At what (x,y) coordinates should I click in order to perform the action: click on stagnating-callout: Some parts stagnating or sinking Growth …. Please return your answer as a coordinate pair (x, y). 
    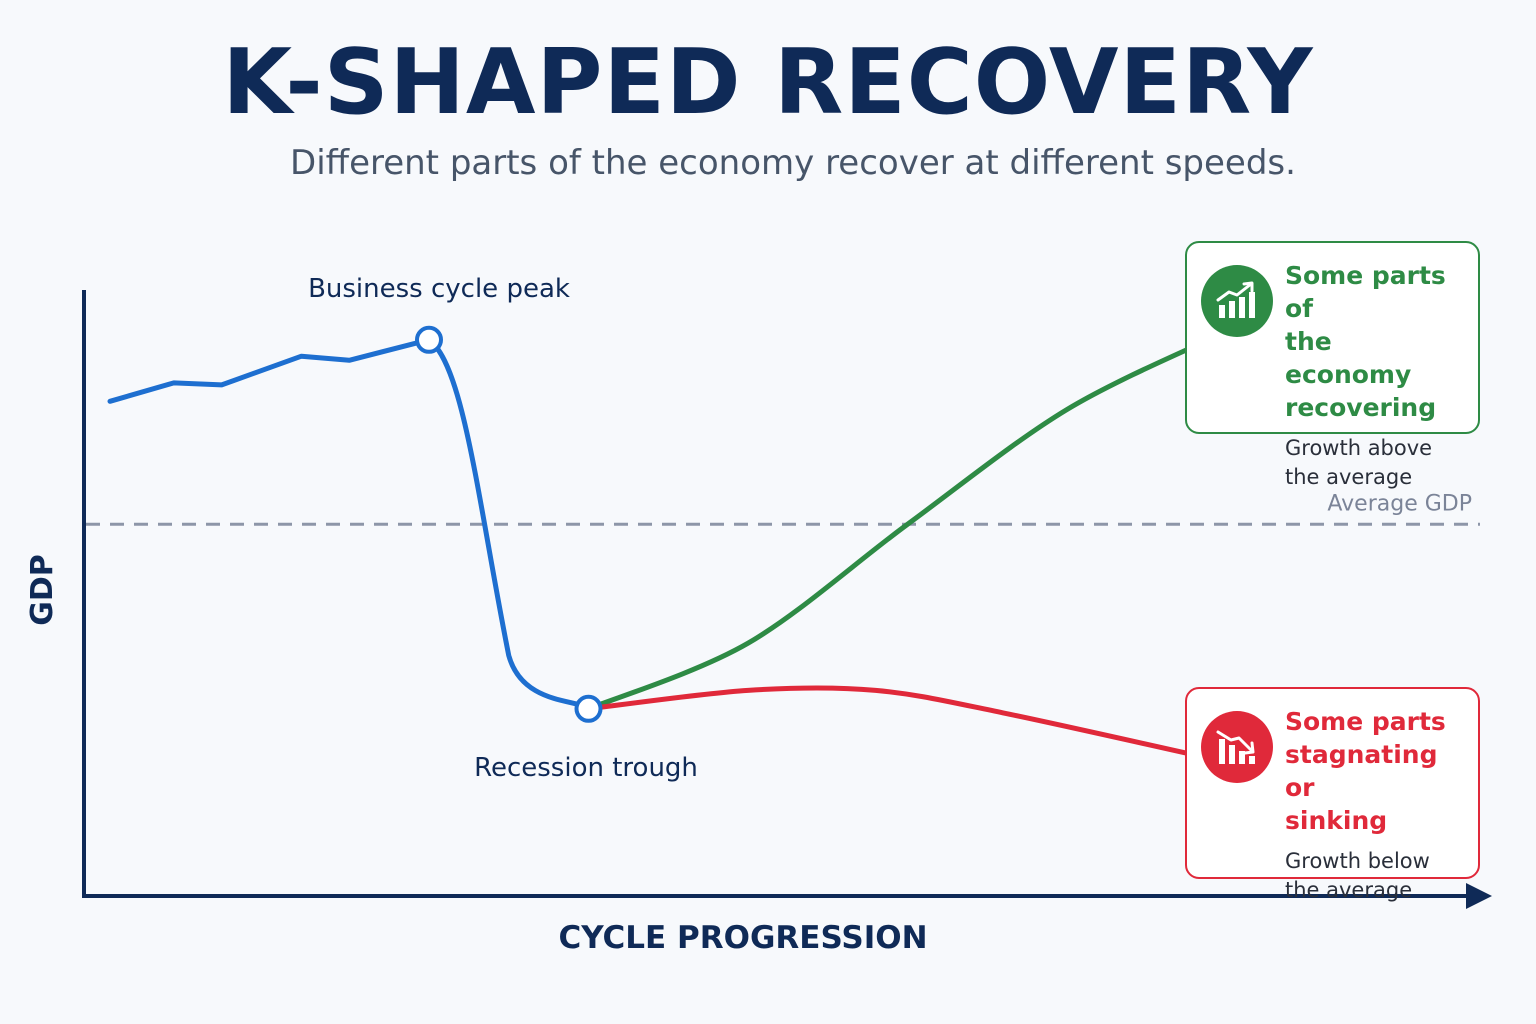
    Looking at the image, I should click on (1332, 794).